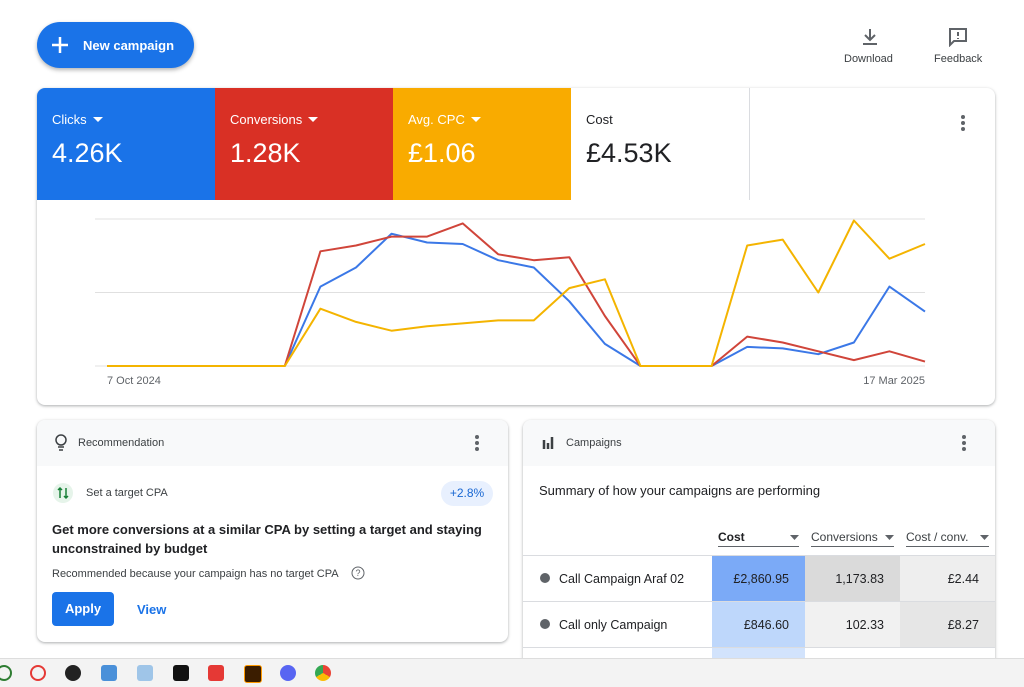  What do you see at coordinates (467, 493) in the screenshot?
I see `uplift-badge: +2.8%` at bounding box center [467, 493].